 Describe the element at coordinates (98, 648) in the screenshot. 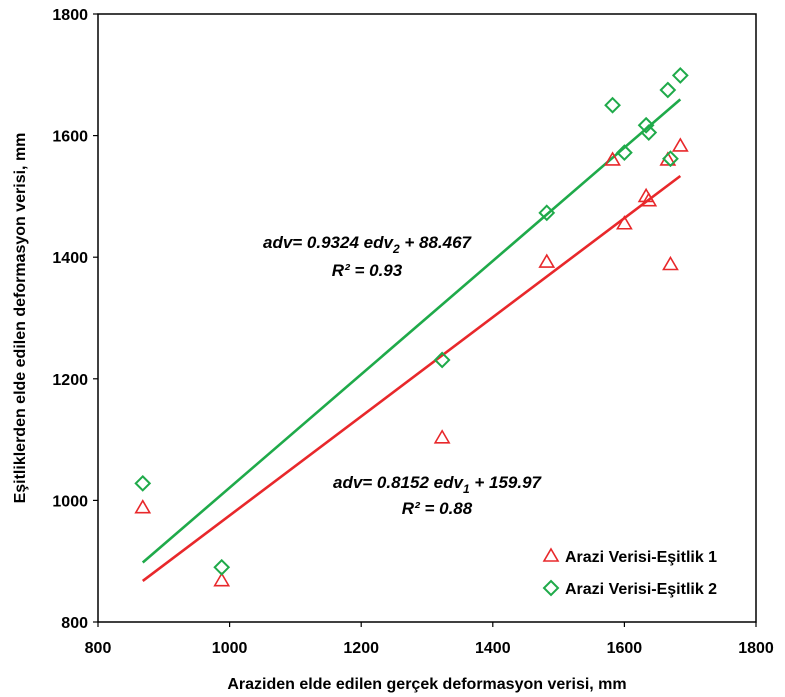

I see `x-tick-label: 800` at that location.